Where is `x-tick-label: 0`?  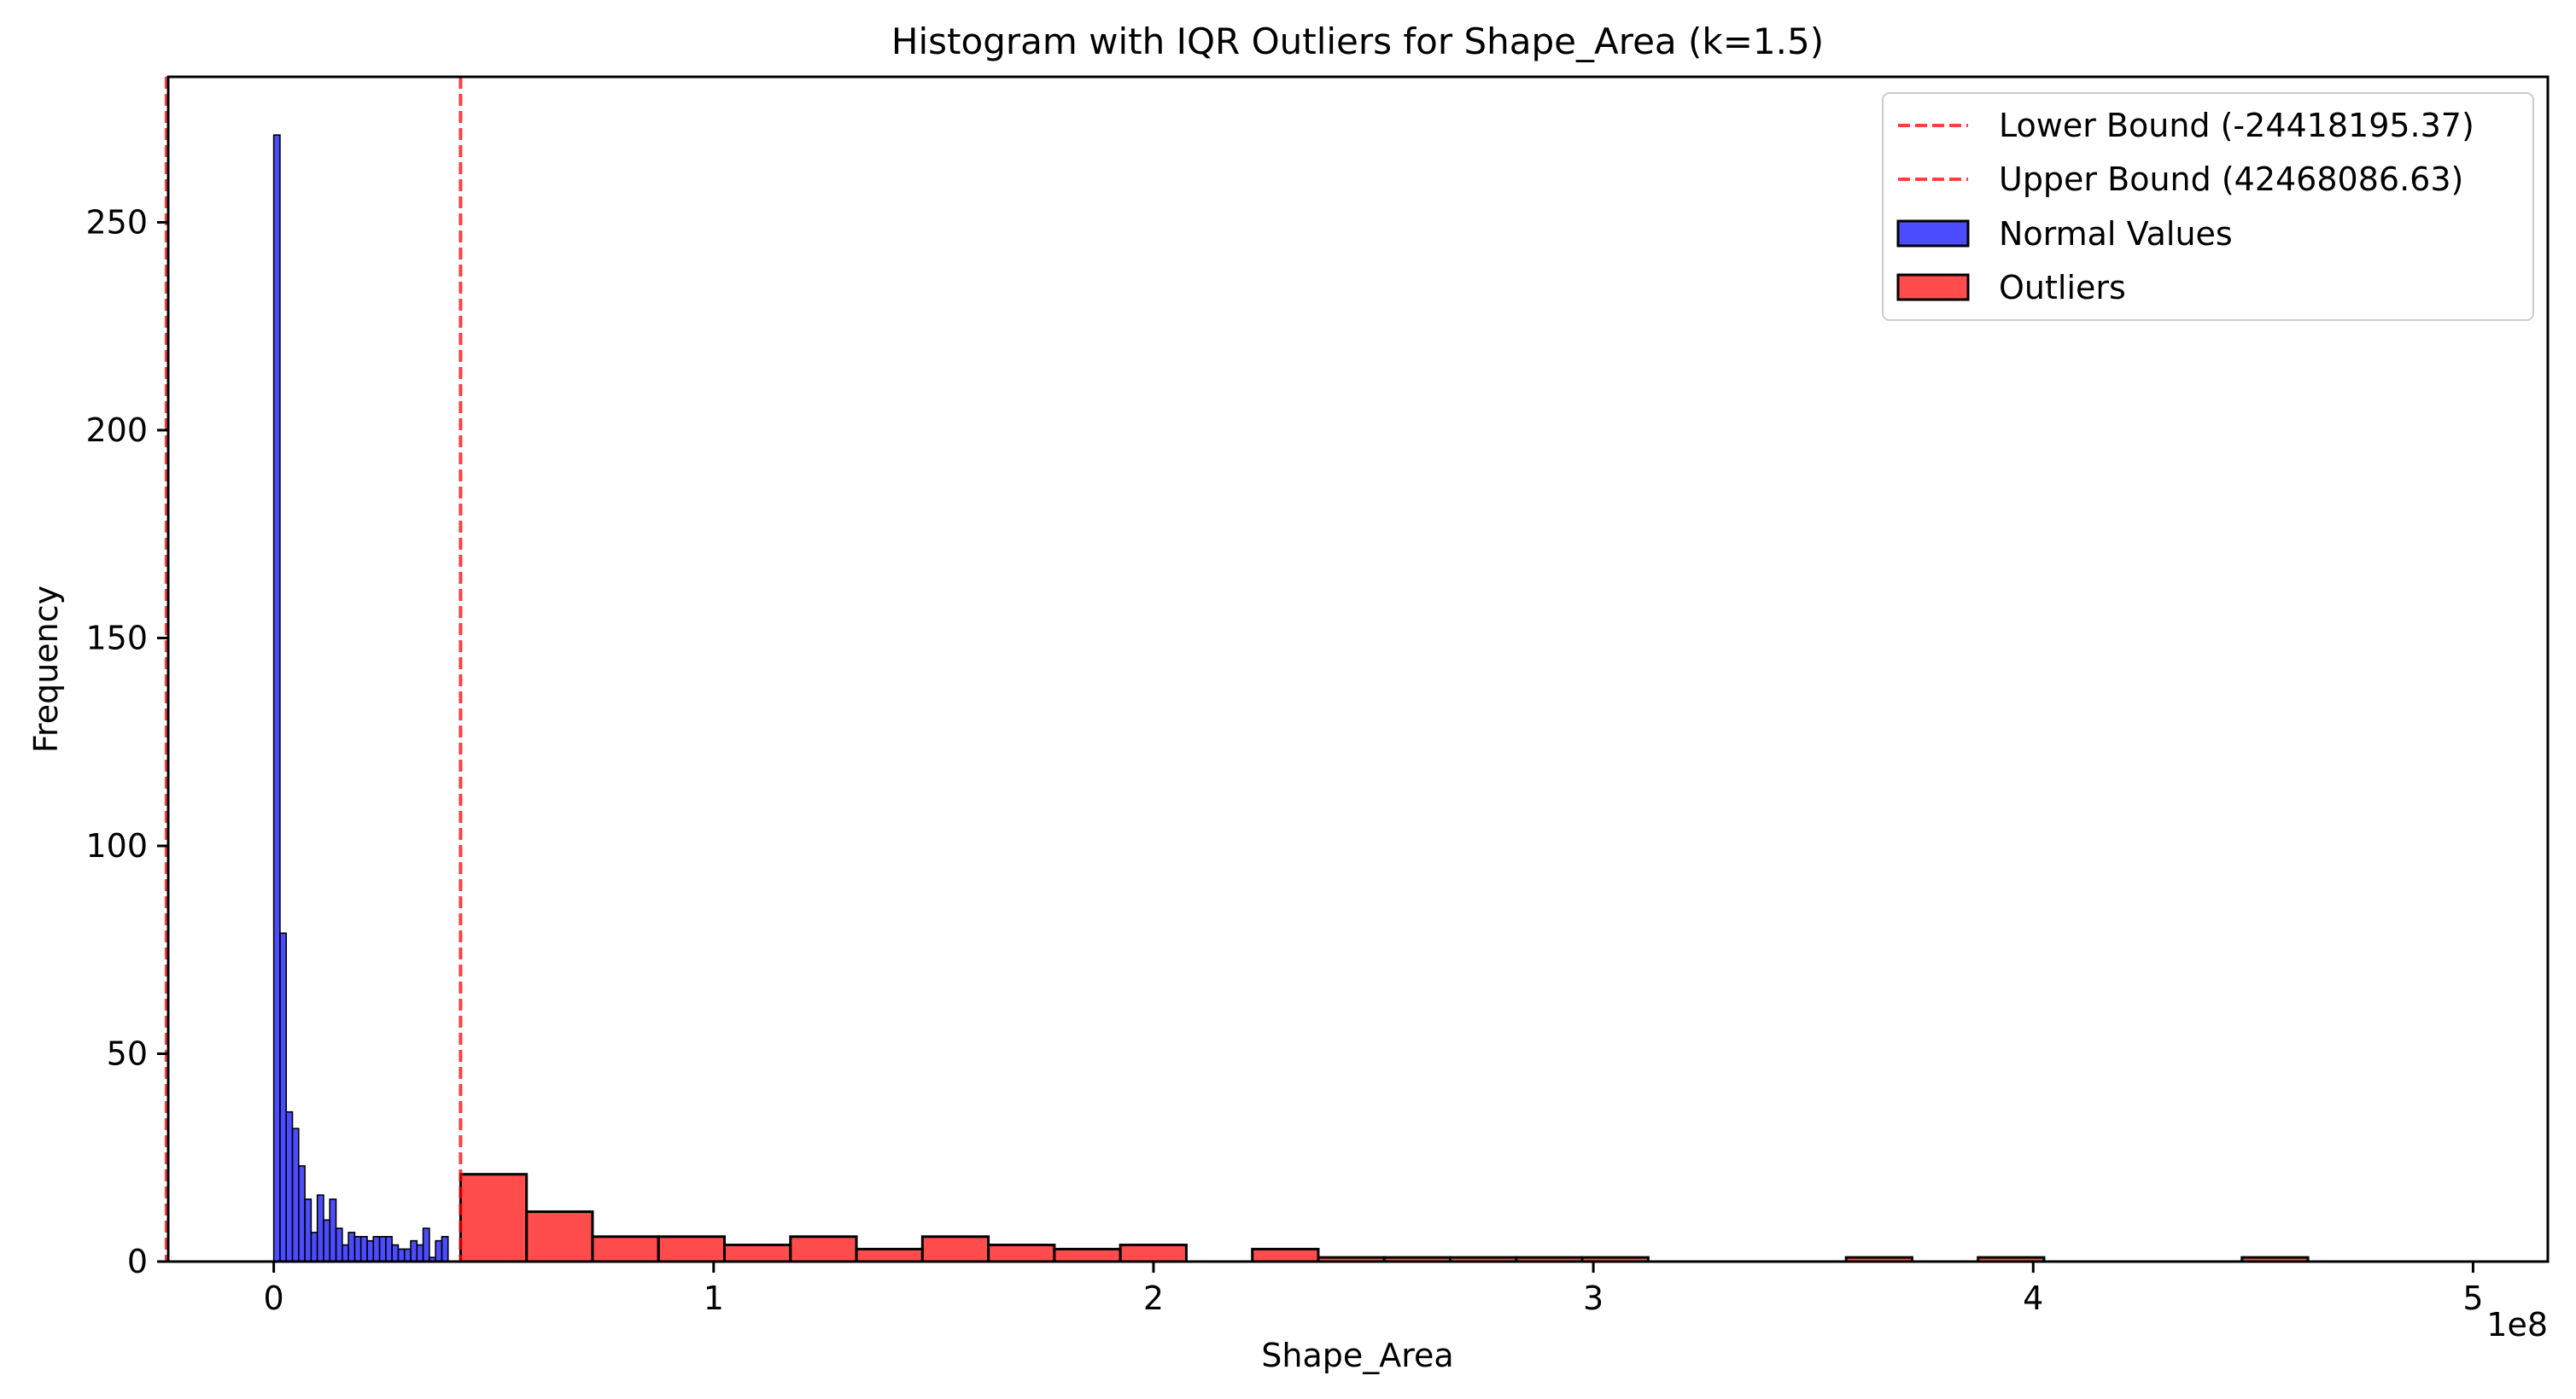 x-tick-label: 0 is located at coordinates (274, 1298).